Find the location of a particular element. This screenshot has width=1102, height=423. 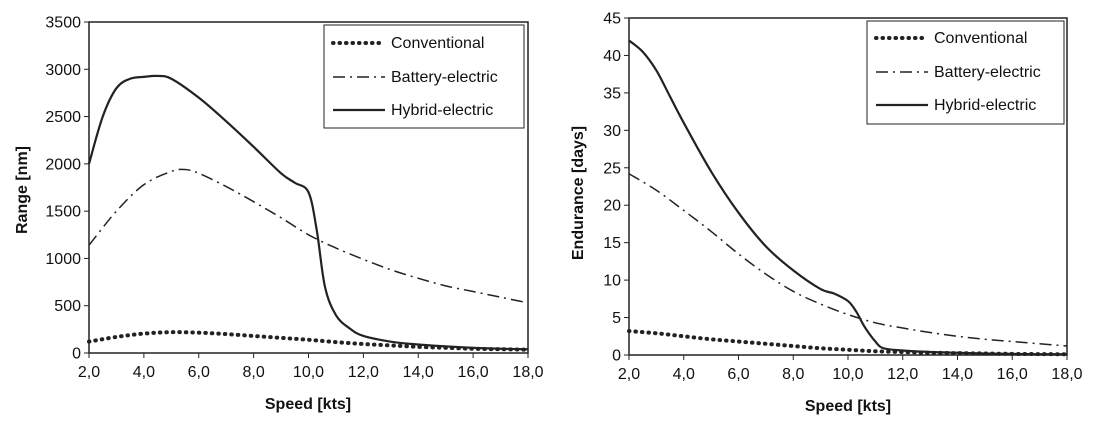

y-tick-label: 25 is located at coordinates (612, 168).